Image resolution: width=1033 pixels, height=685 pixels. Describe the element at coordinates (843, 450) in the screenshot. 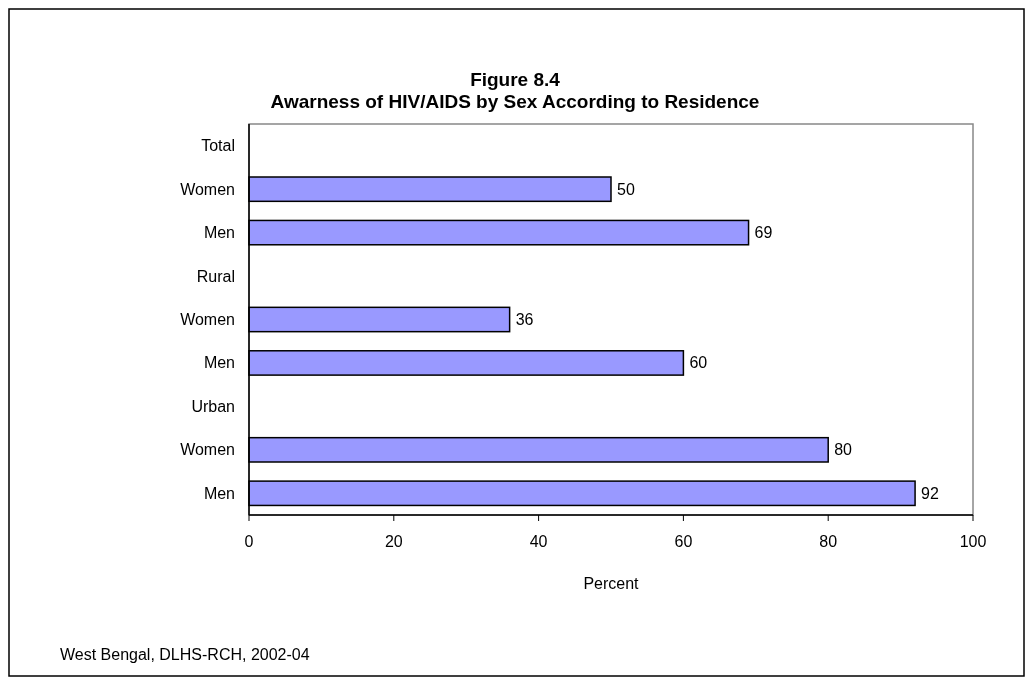

I see `data-label: 80` at that location.